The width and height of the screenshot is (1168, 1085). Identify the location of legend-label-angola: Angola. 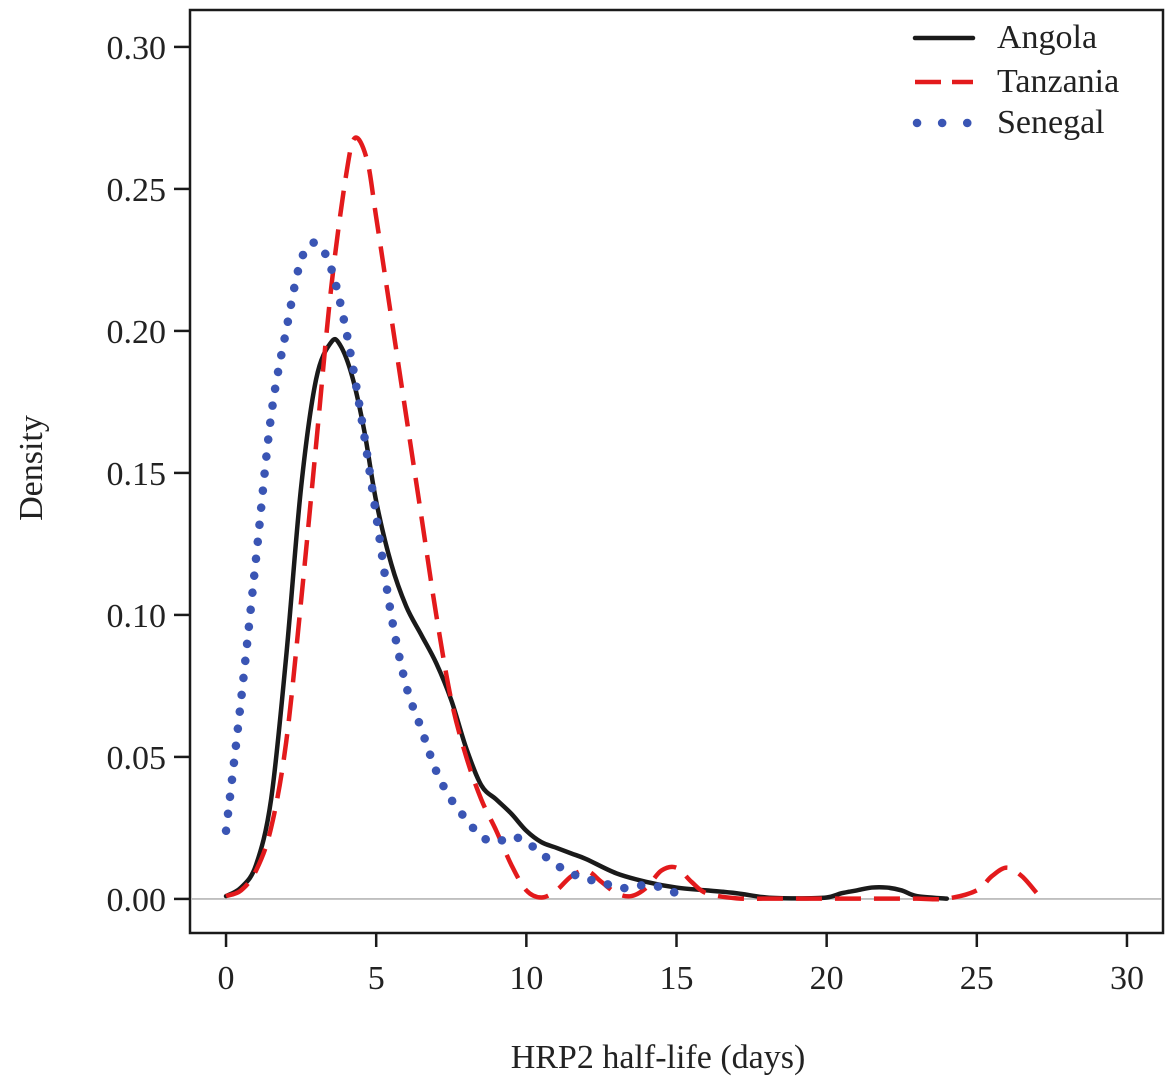
(1047, 37).